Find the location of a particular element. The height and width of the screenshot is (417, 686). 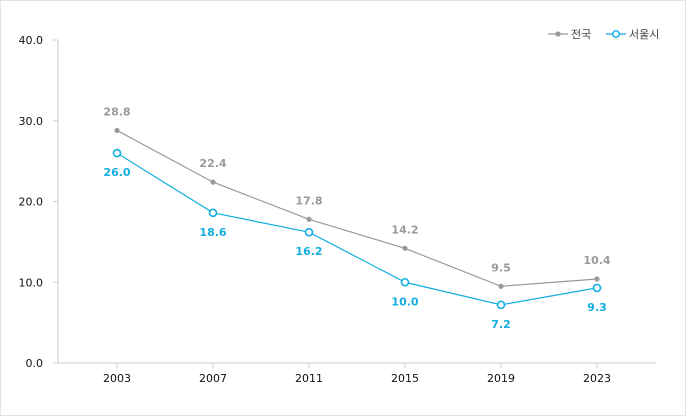

y-axis-ticks: 0.0 10.0 20.0 30.0 40.0 is located at coordinates (38, 202).